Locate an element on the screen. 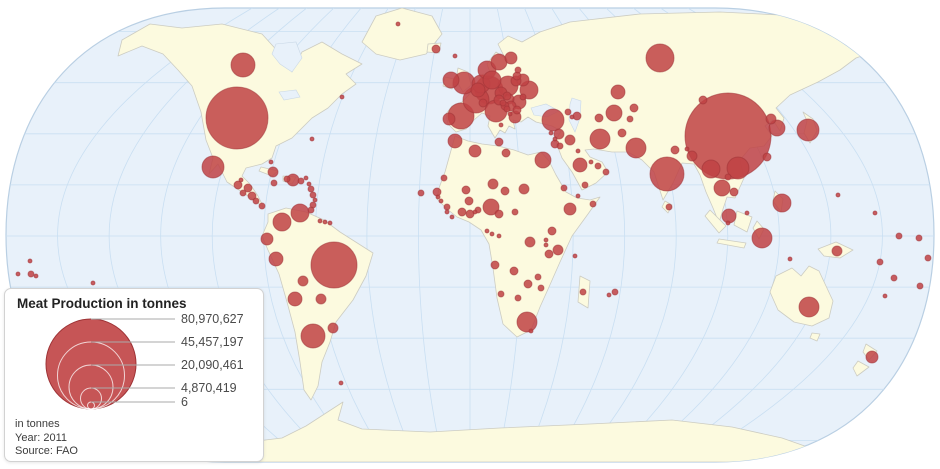  bubble-uzbekistan is located at coordinates (614, 113).